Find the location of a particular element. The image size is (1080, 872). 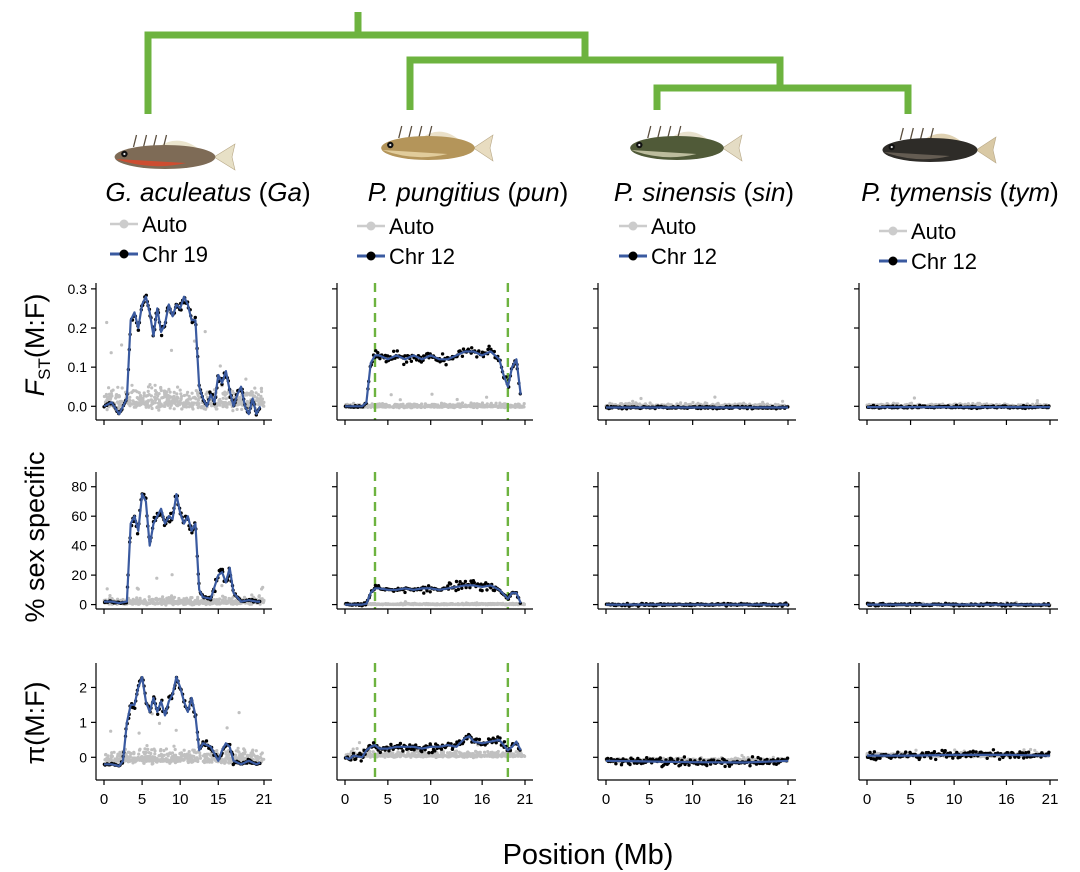

y-tick-label: 0 is located at coordinates (83, 605).